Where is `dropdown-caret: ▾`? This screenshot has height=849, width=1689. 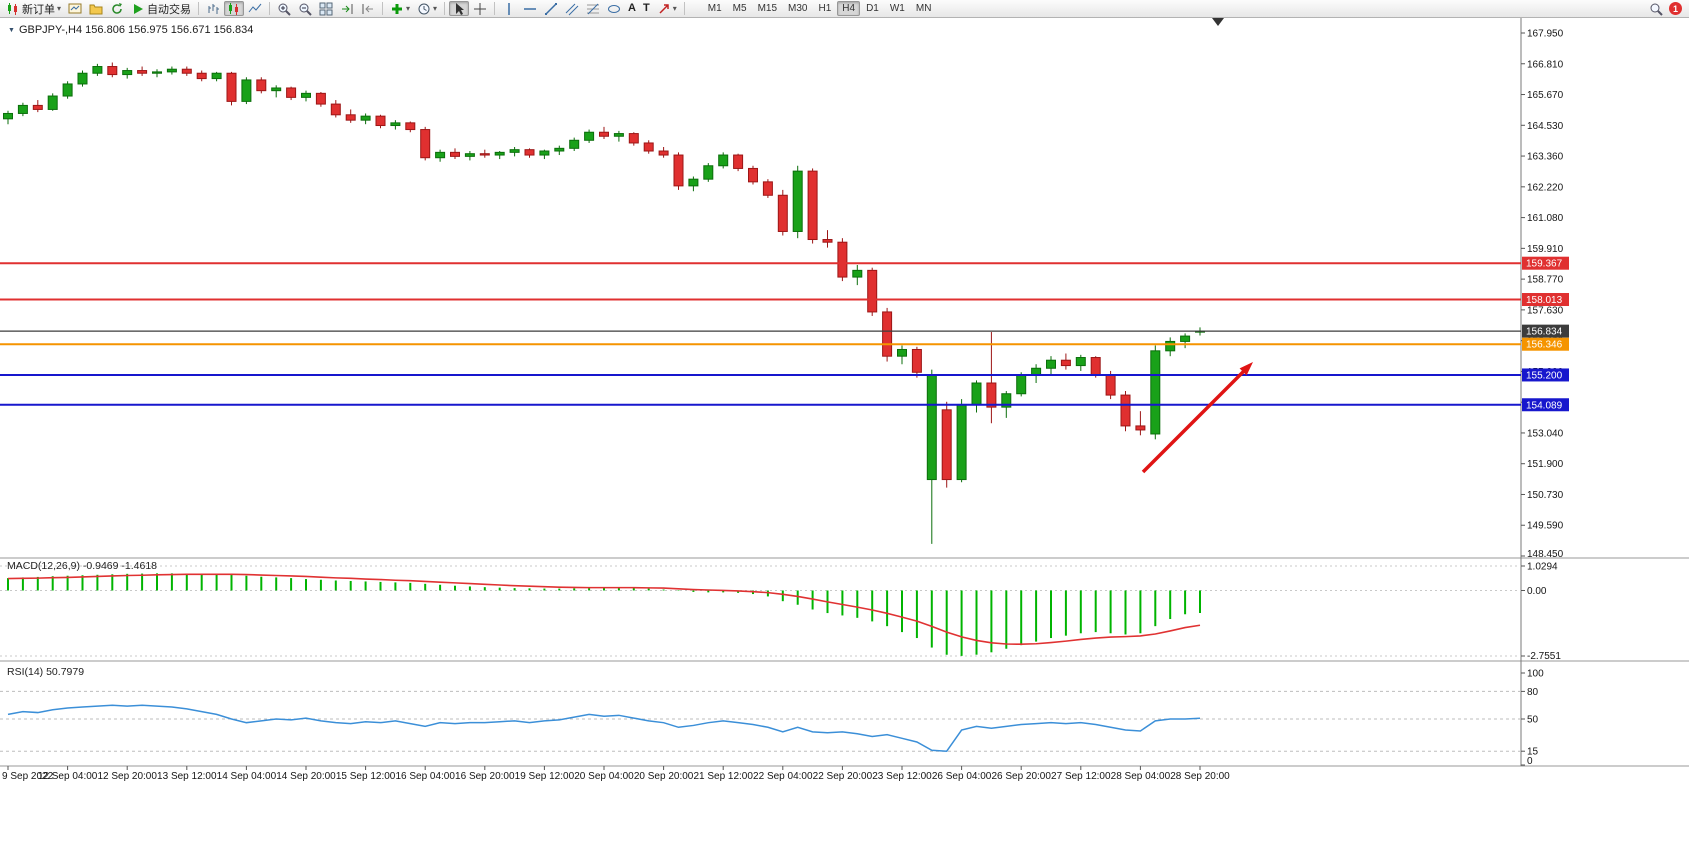 dropdown-caret: ▾ is located at coordinates (674, 8).